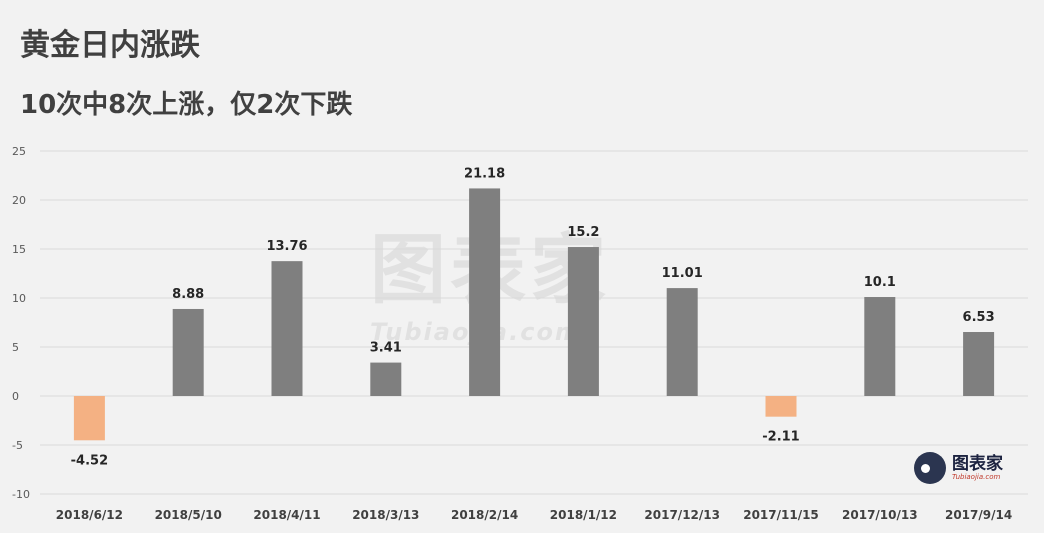  What do you see at coordinates (484, 515) in the screenshot?
I see `x-tick-label: 2018/2/14` at bounding box center [484, 515].